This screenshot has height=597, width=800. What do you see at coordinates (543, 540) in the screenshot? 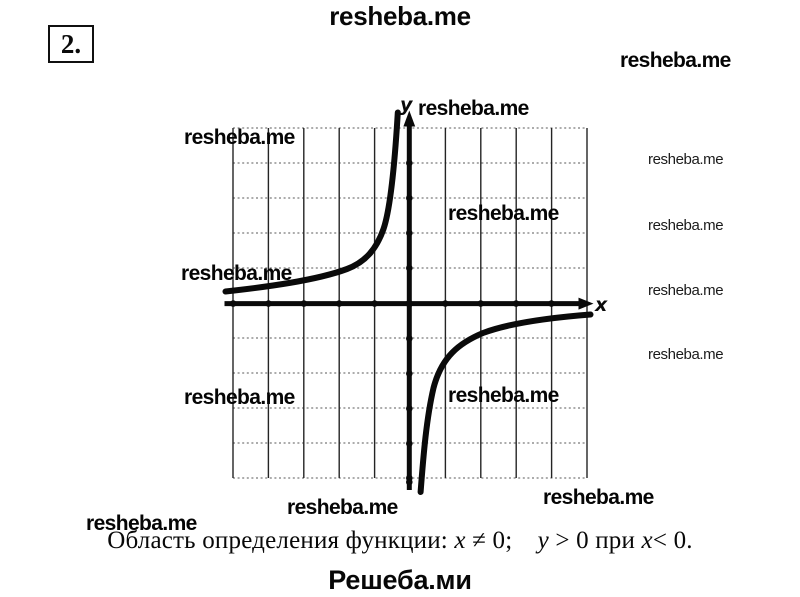
I see `math-var-y: y` at bounding box center [543, 540].